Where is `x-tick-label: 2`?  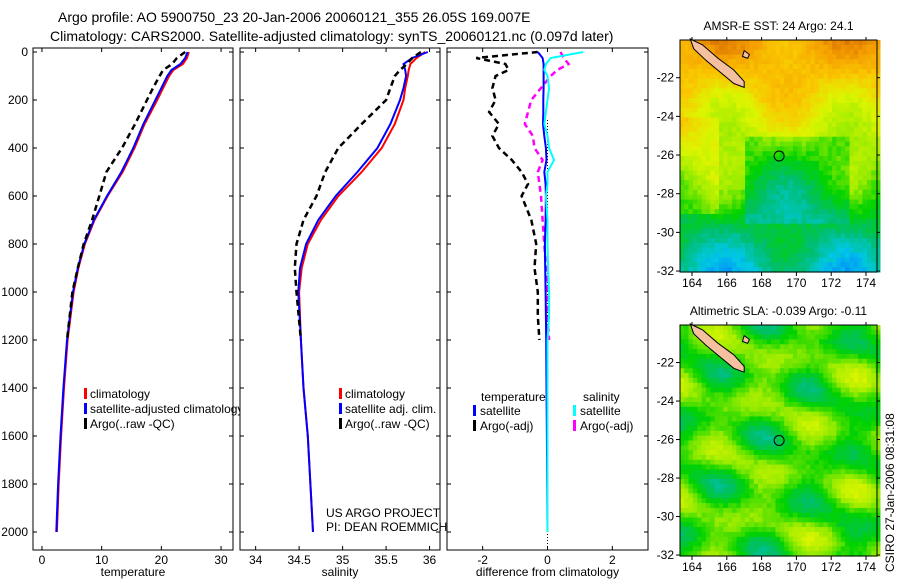 x-tick-label: 2 is located at coordinates (612, 560).